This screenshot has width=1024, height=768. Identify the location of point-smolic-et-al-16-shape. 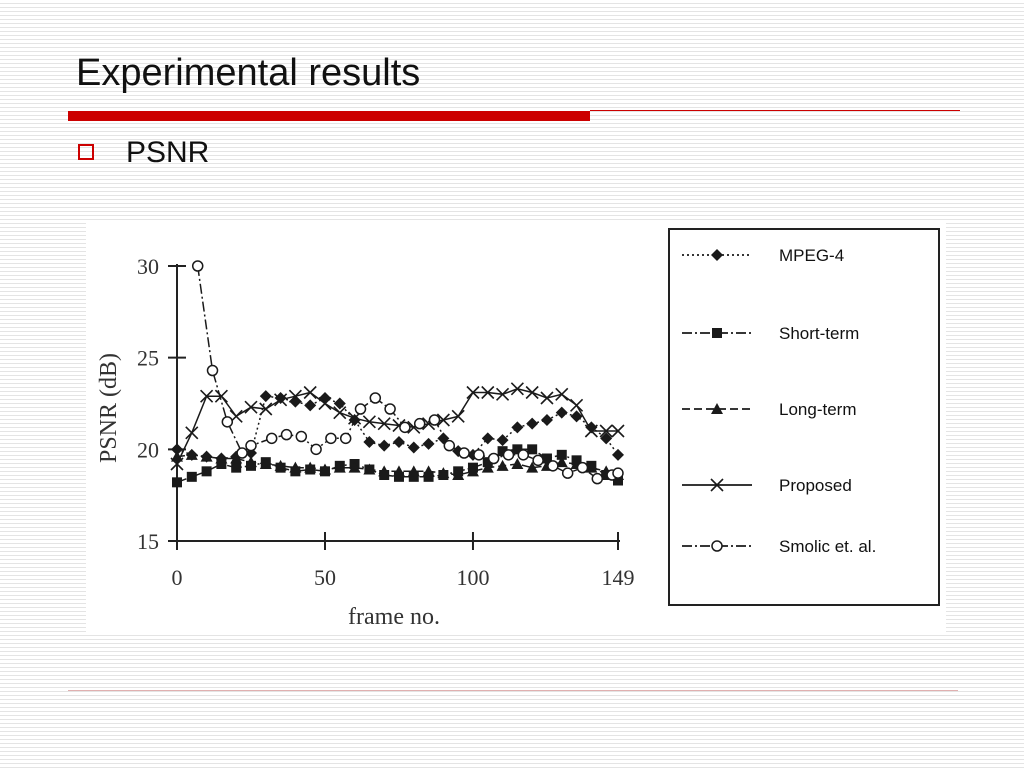
(434, 420).